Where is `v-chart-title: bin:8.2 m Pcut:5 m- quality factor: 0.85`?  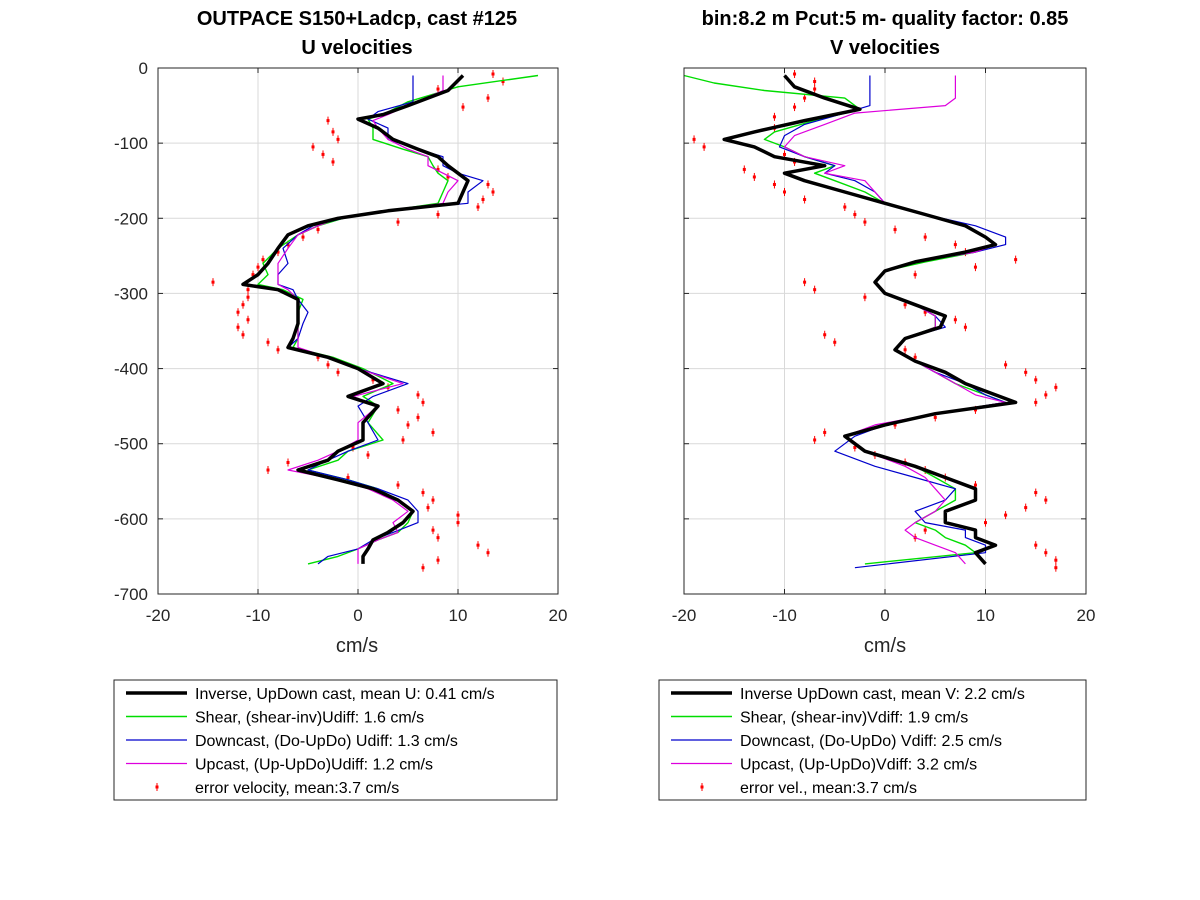
v-chart-title: bin:8.2 m Pcut:5 m- quality factor: 0.85 is located at coordinates (885, 19).